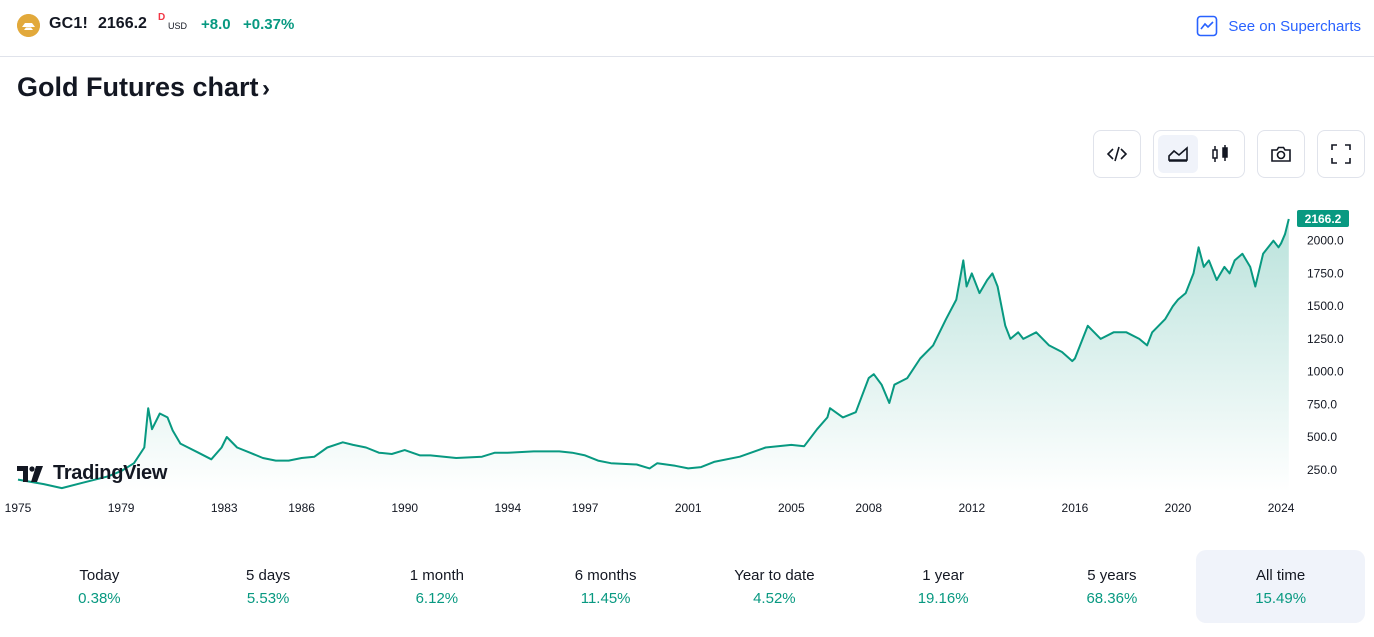 The height and width of the screenshot is (637, 1374). I want to click on period-label: Today, so click(99, 575).